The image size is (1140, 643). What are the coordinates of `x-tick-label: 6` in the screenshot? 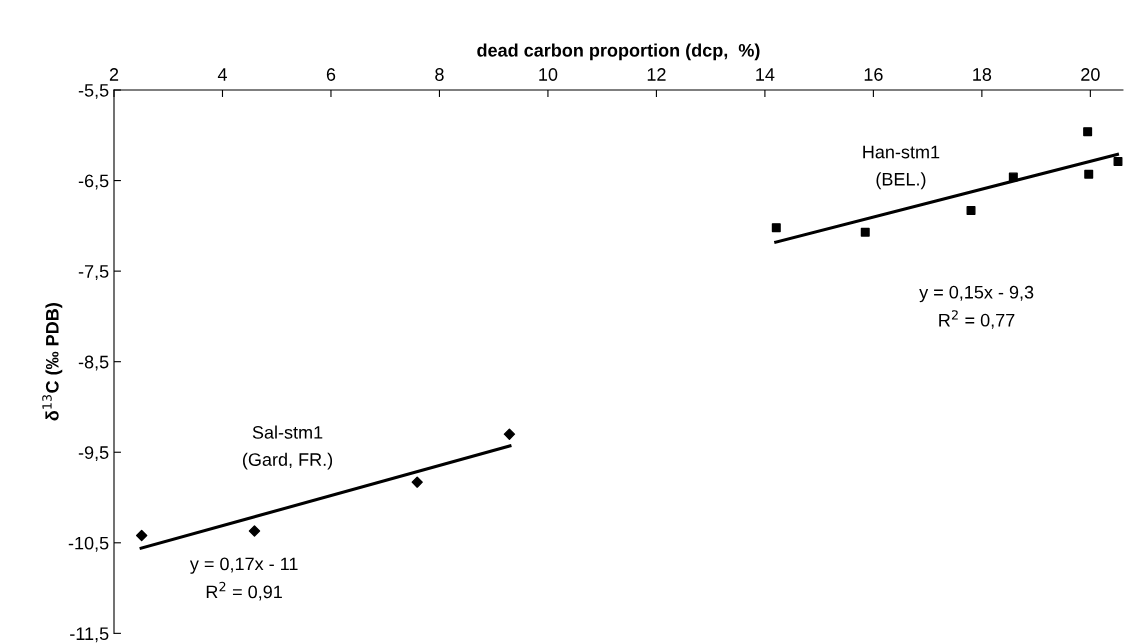 It's located at (331, 74).